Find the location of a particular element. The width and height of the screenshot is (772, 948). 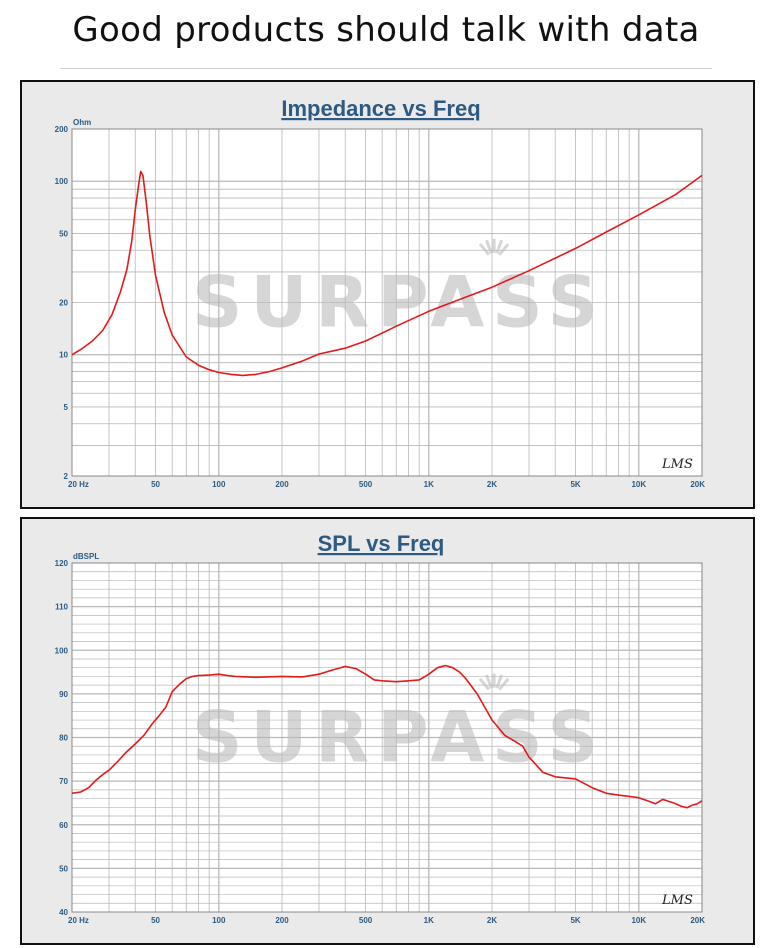

impedance-chart-title: Impedance vs Freq is located at coordinates (380, 108).